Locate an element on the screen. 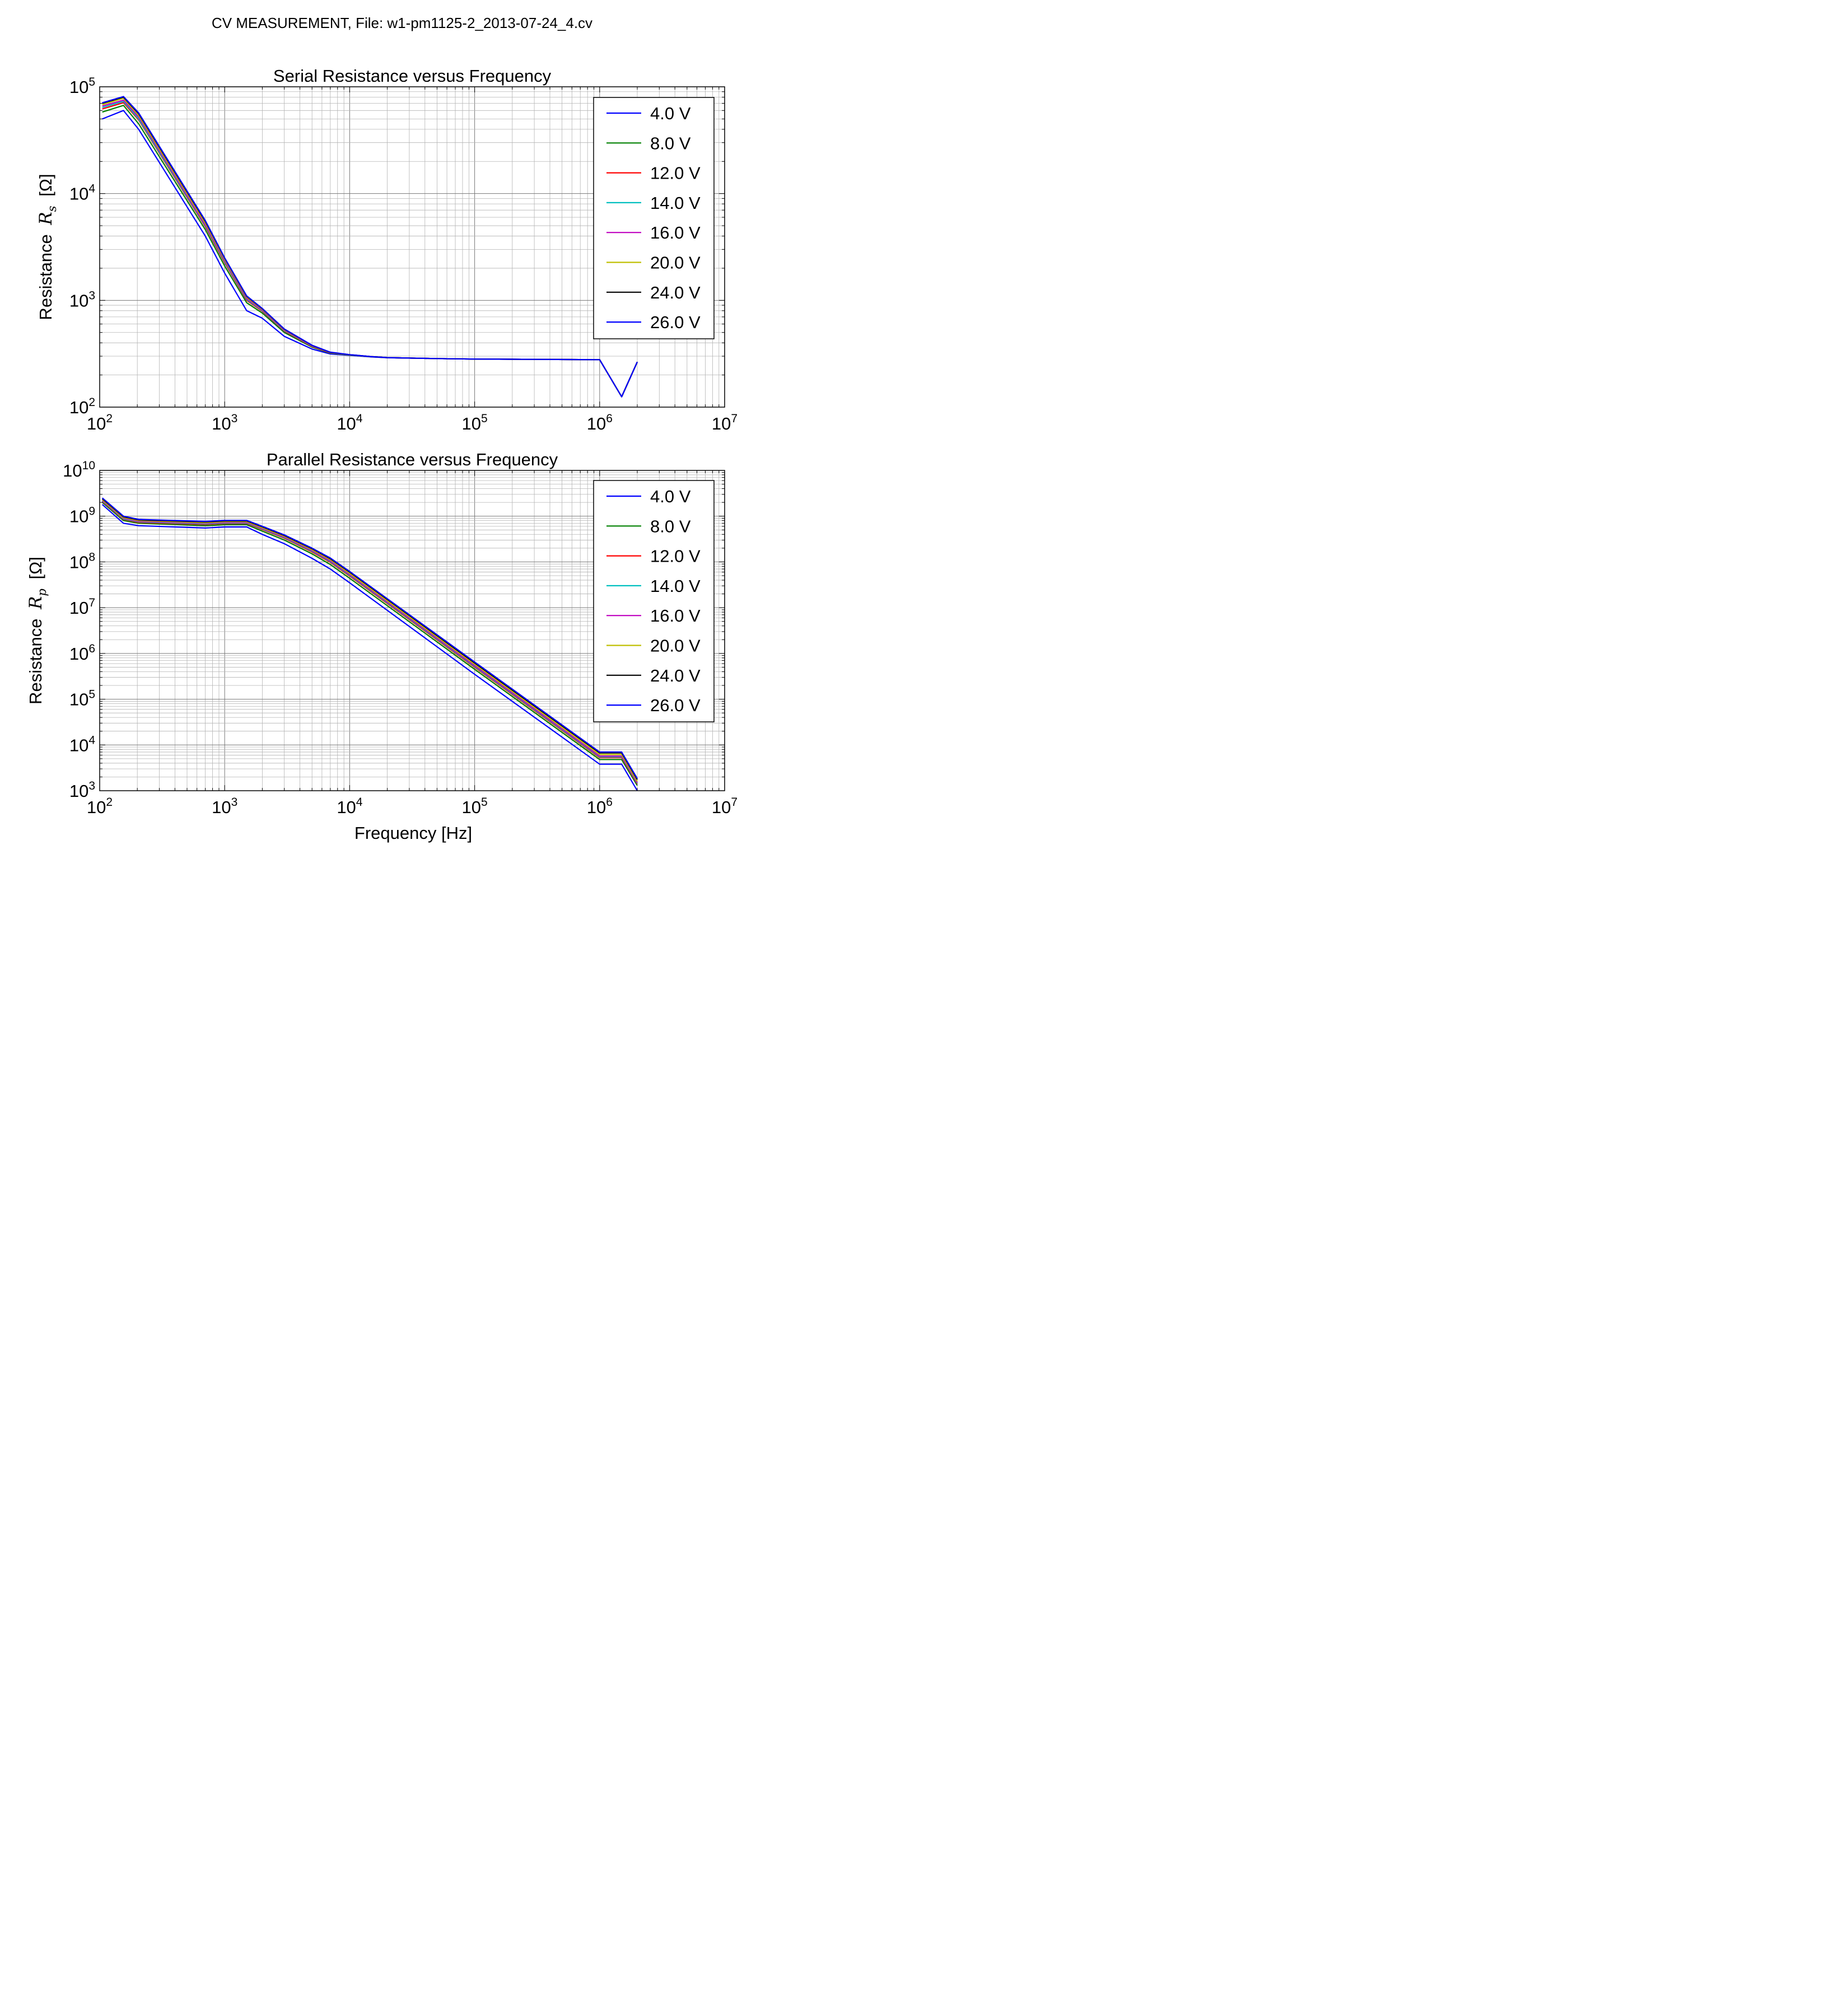  parallel-x-axis-label: Frequency [Hz] is located at coordinates (413, 833).